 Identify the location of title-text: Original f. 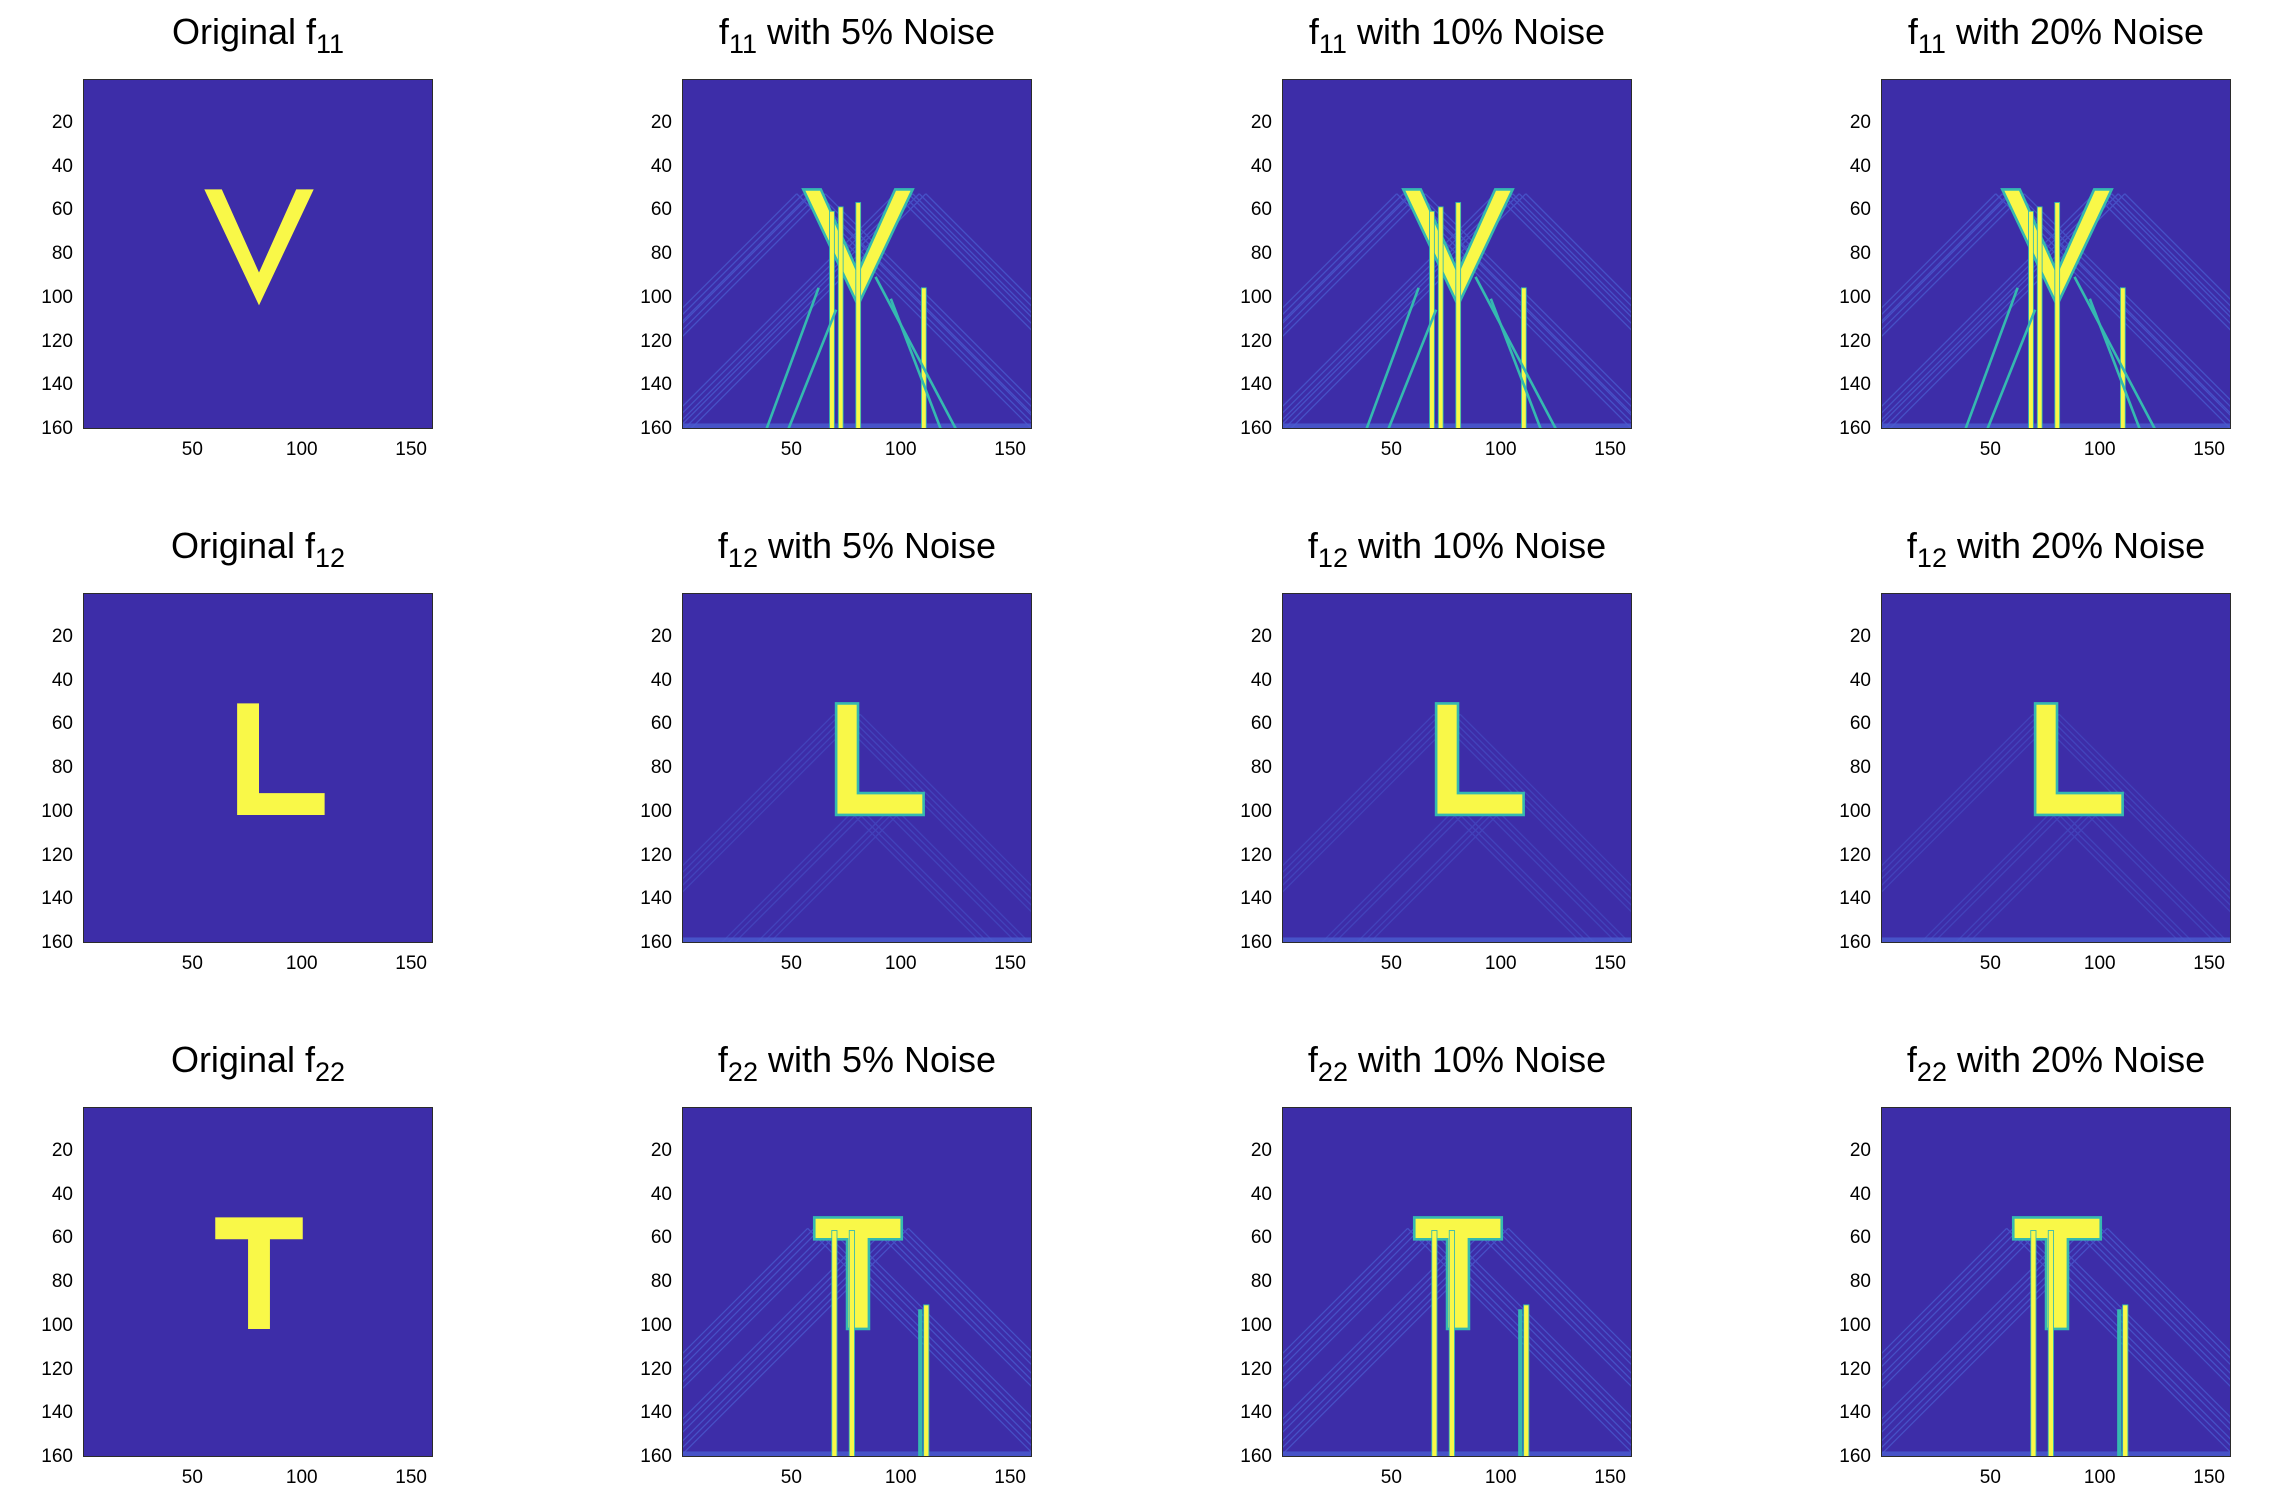
(242, 545).